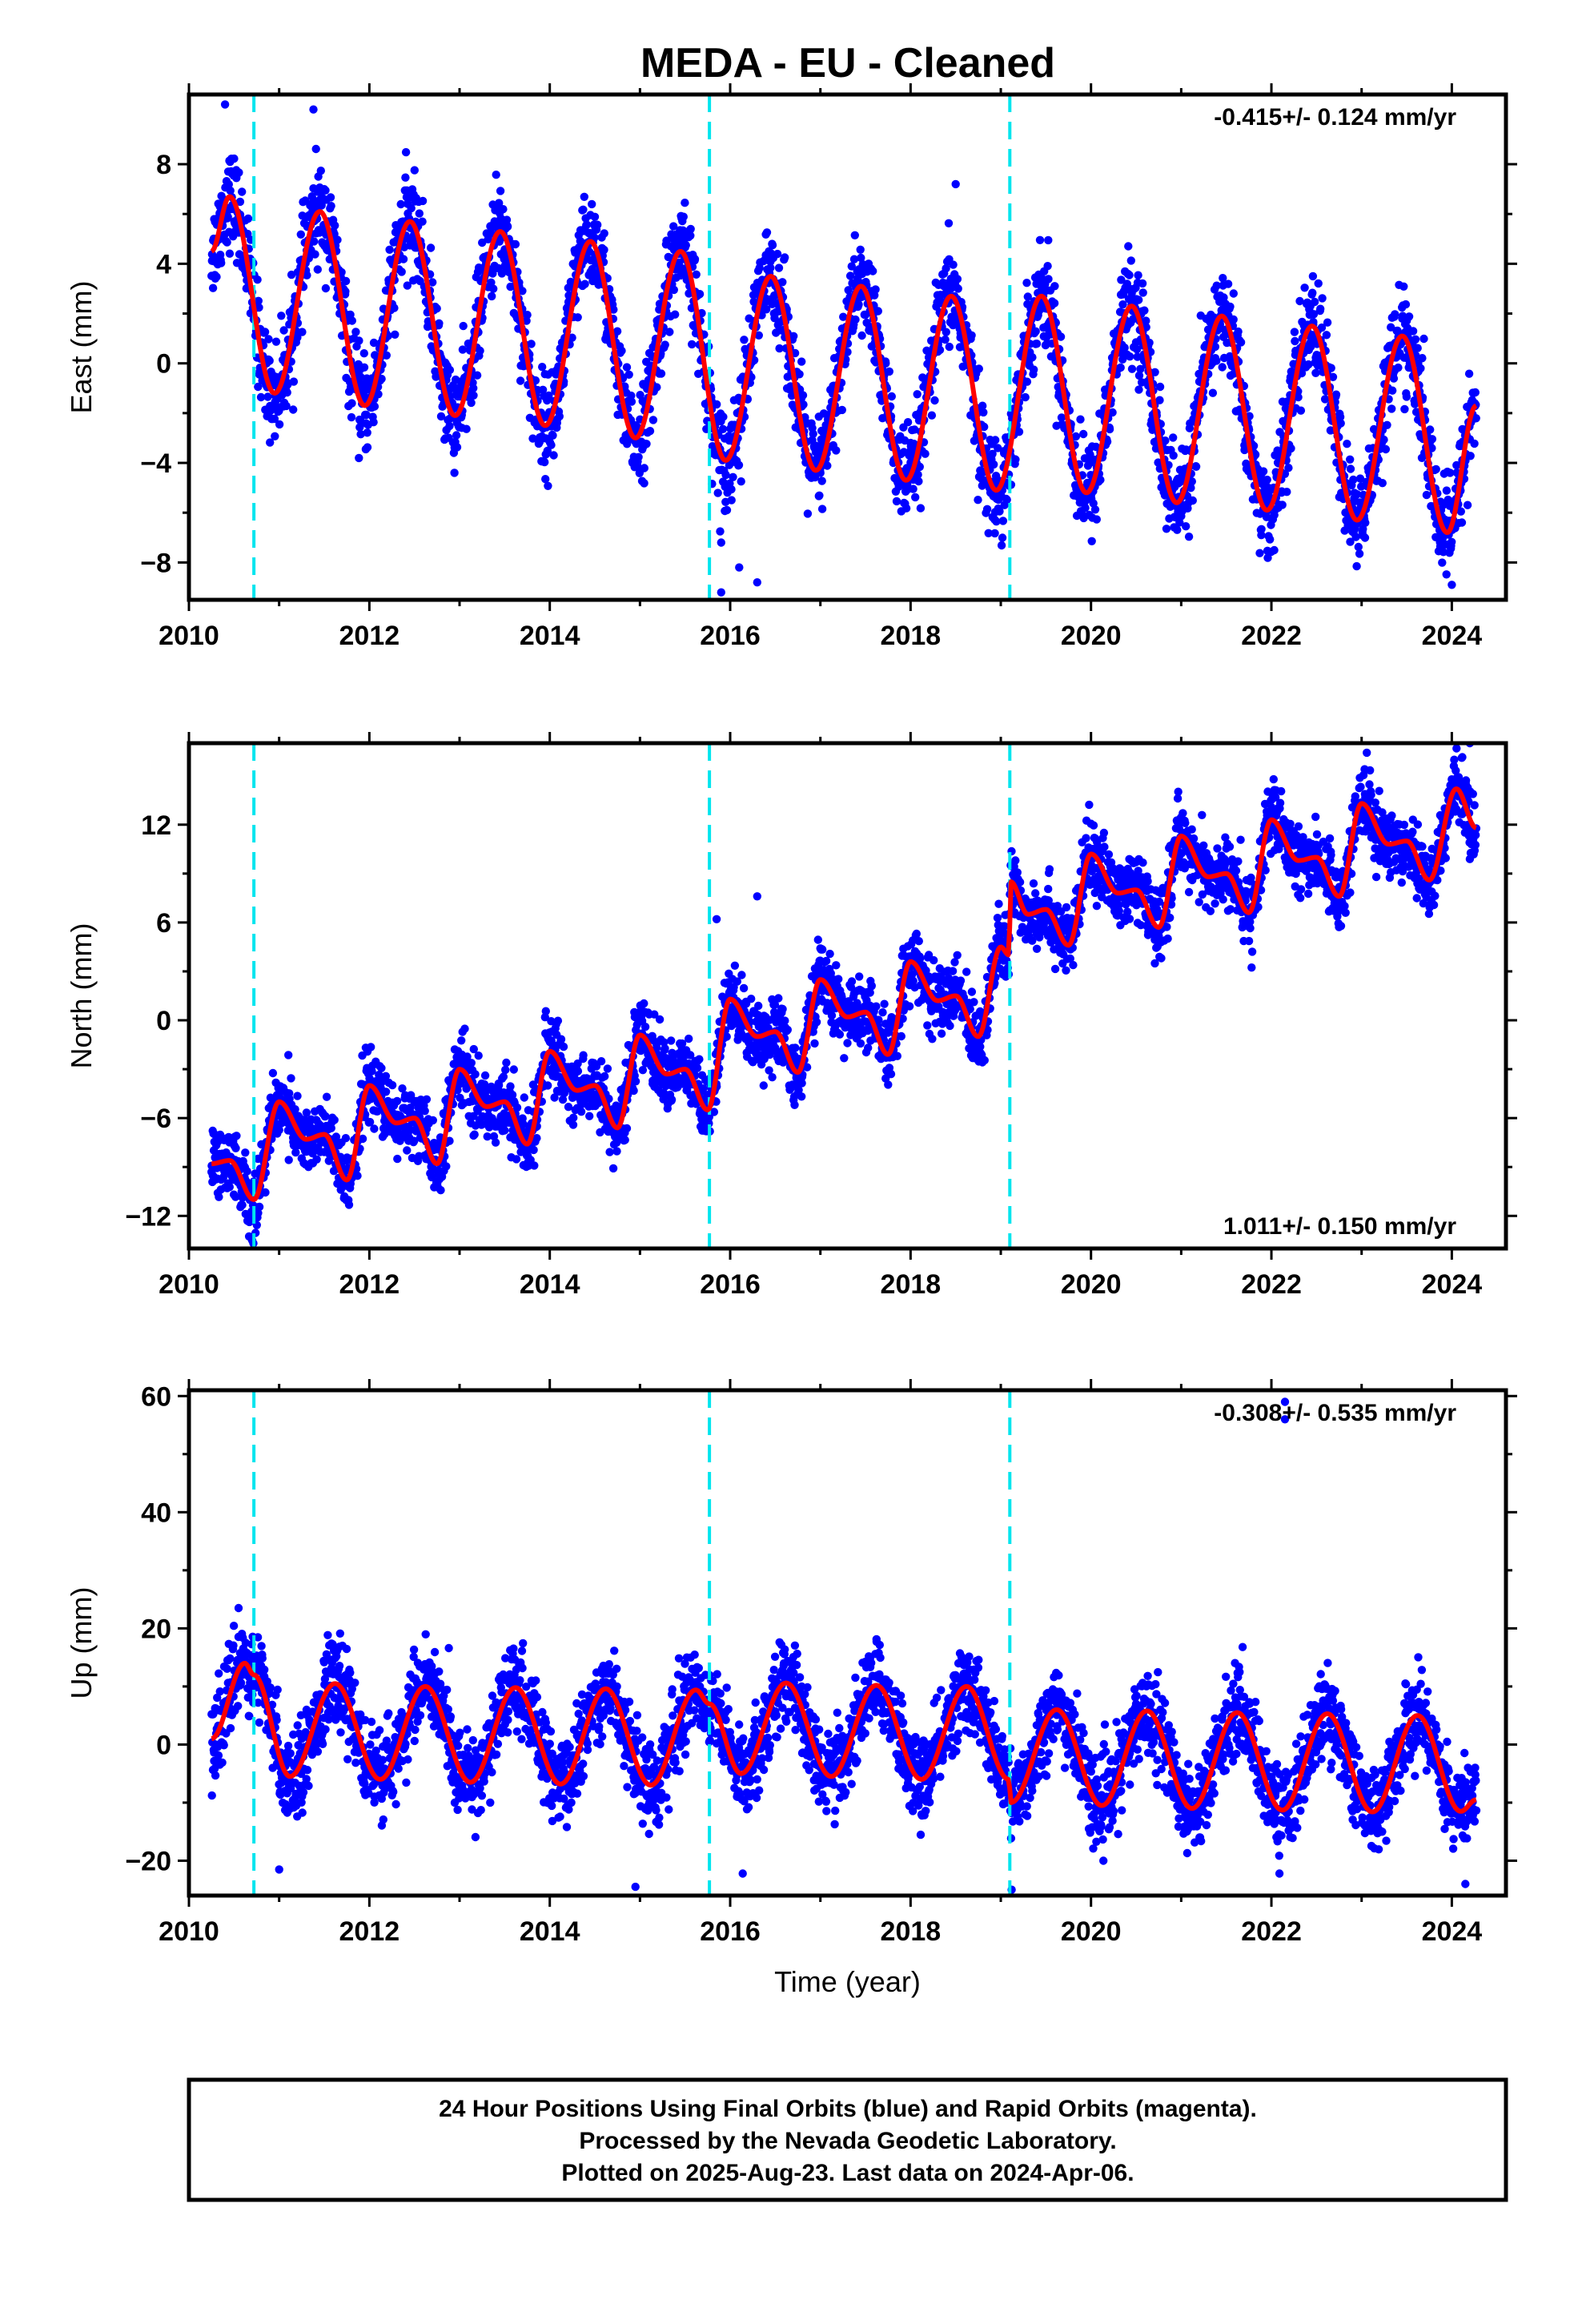  Describe the element at coordinates (911, 636) in the screenshot. I see `east-x-tick-label: 2018` at that location.